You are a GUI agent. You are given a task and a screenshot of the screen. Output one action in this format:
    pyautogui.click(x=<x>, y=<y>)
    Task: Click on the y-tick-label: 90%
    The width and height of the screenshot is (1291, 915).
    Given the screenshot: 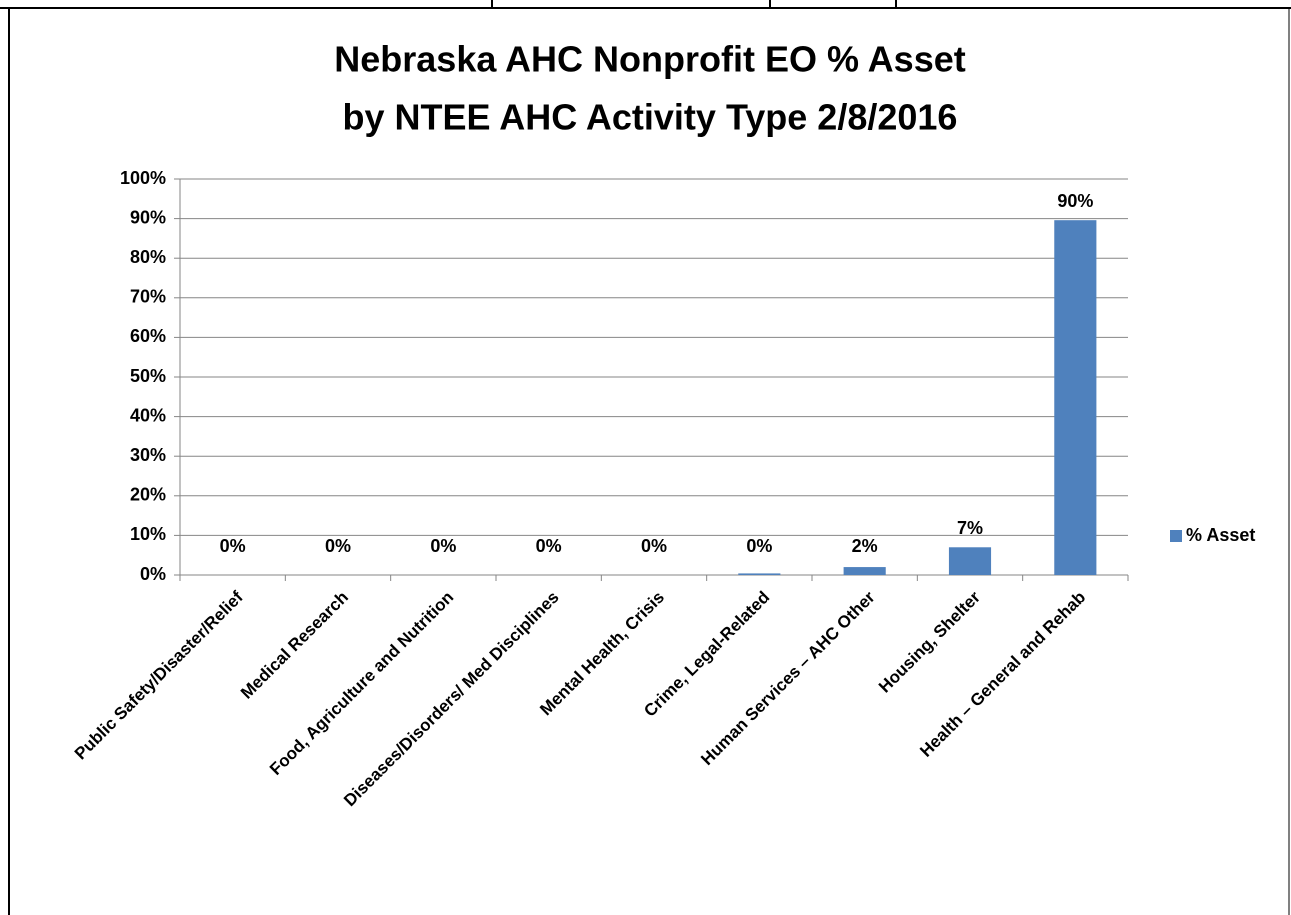 What is the action you would take?
    pyautogui.click(x=148, y=217)
    